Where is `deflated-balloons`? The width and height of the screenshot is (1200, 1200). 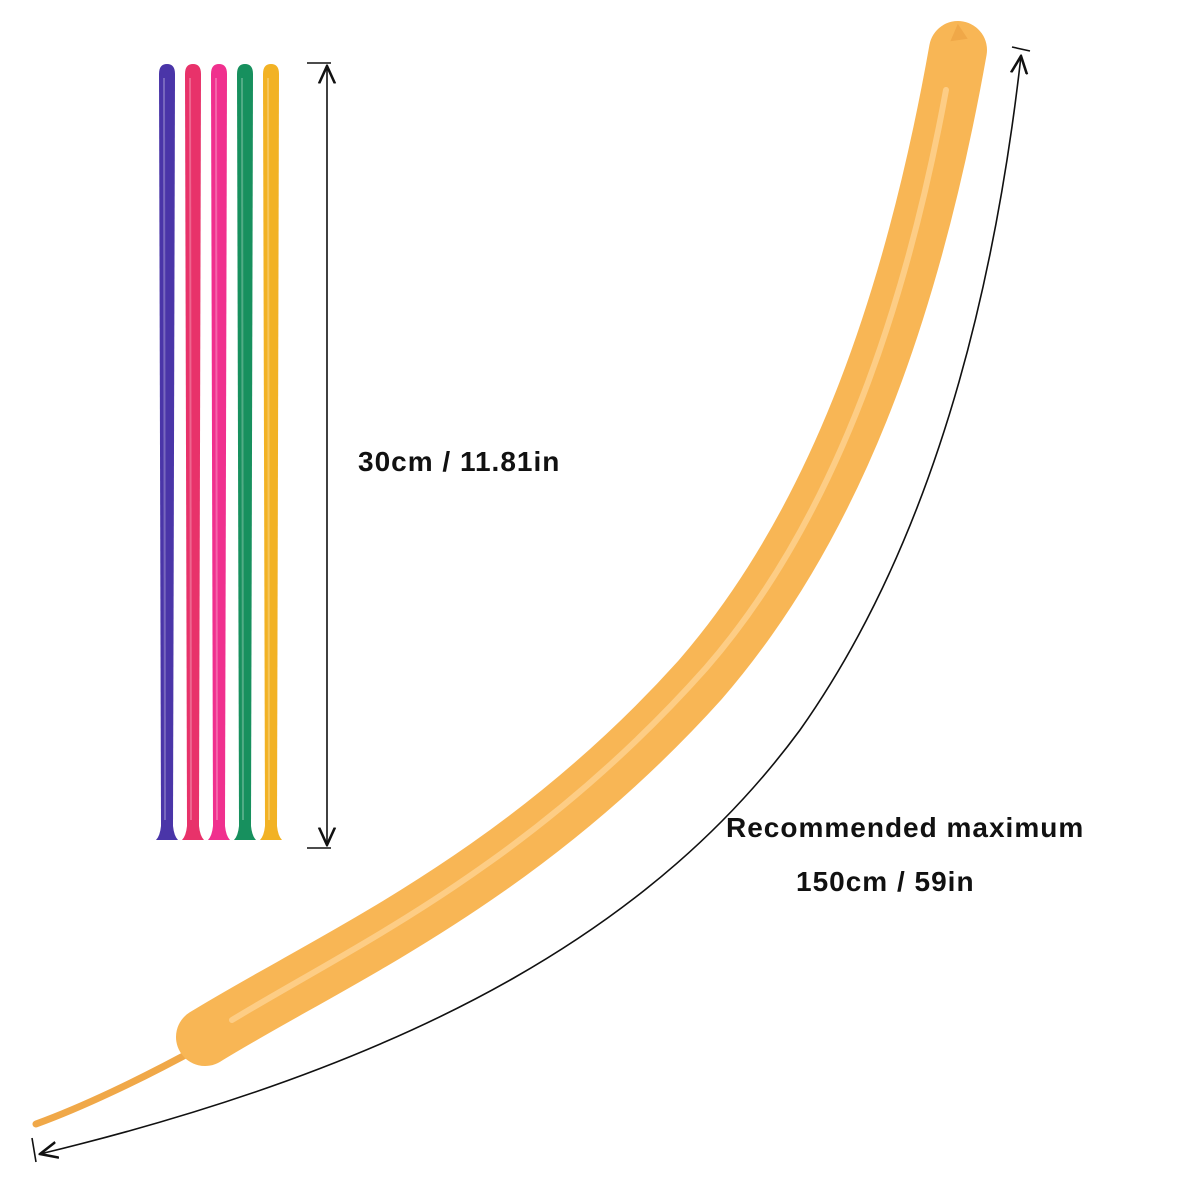
deflated-balloons is located at coordinates (219, 452).